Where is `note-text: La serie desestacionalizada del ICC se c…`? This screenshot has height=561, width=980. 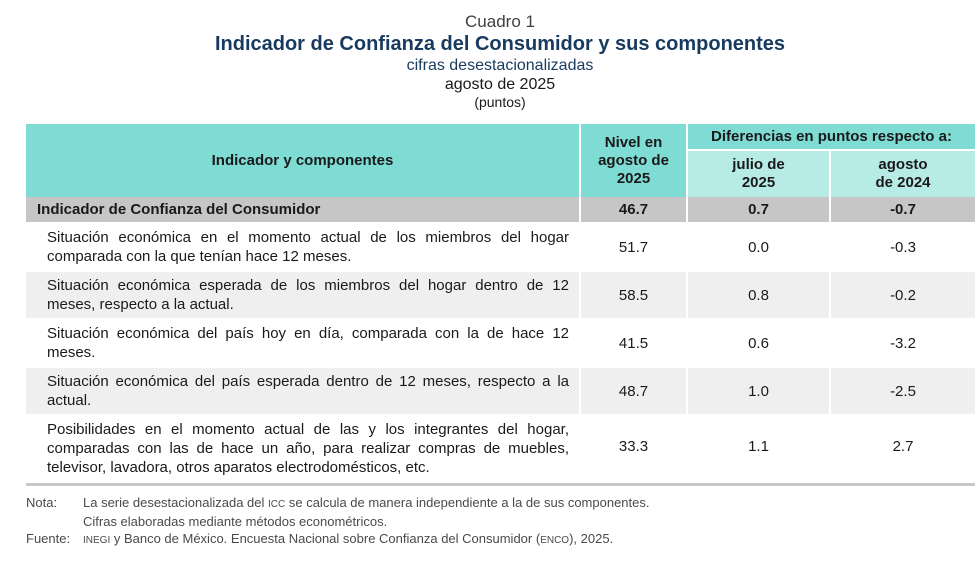
note-text: La serie desestacionalizada del ICC se c… is located at coordinates (366, 503).